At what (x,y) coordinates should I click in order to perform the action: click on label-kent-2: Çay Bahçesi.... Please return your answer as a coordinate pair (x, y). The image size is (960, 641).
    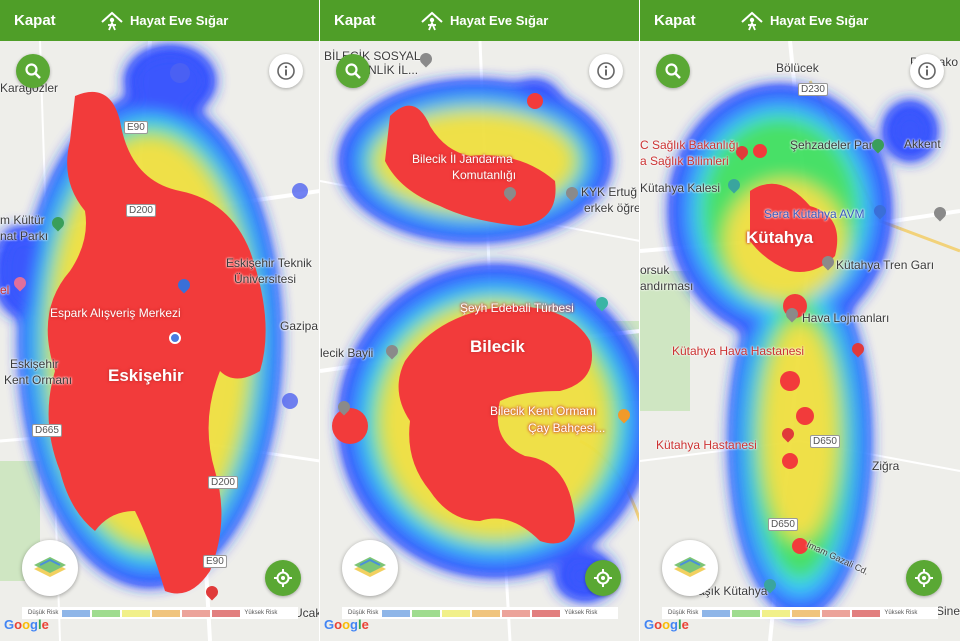
    Looking at the image, I should click on (567, 428).